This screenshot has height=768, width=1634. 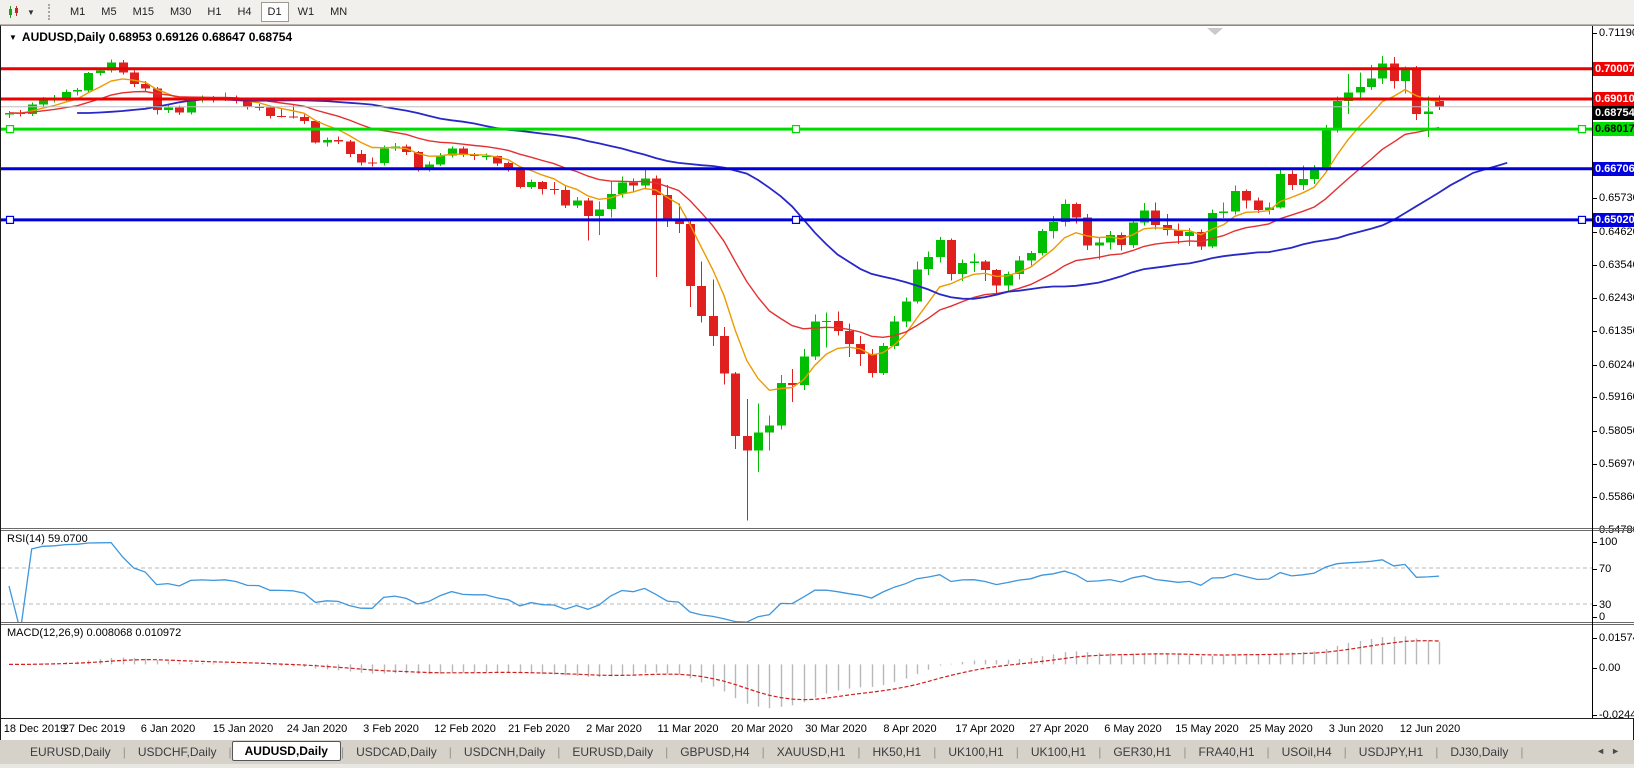 What do you see at coordinates (180, 12) in the screenshot?
I see `timeframe-button-m30: M30` at bounding box center [180, 12].